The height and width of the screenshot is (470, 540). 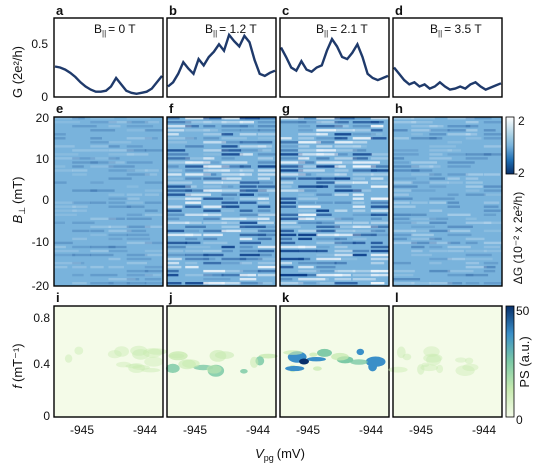 What do you see at coordinates (108, 361) in the screenshot?
I see `panel-frame-i` at bounding box center [108, 361].